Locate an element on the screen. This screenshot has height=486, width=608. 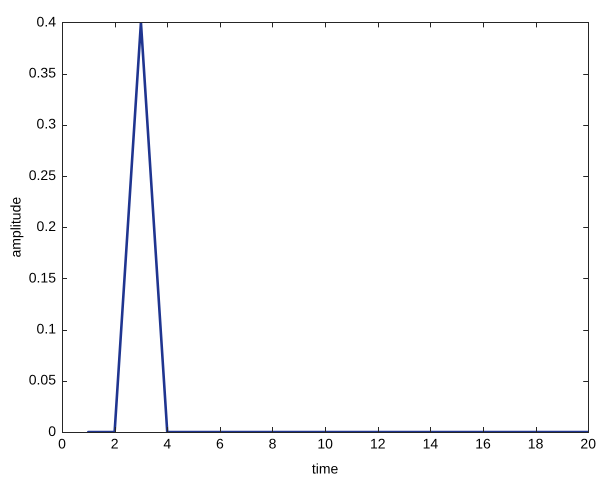
x-tick-label: 0 is located at coordinates (62, 443).